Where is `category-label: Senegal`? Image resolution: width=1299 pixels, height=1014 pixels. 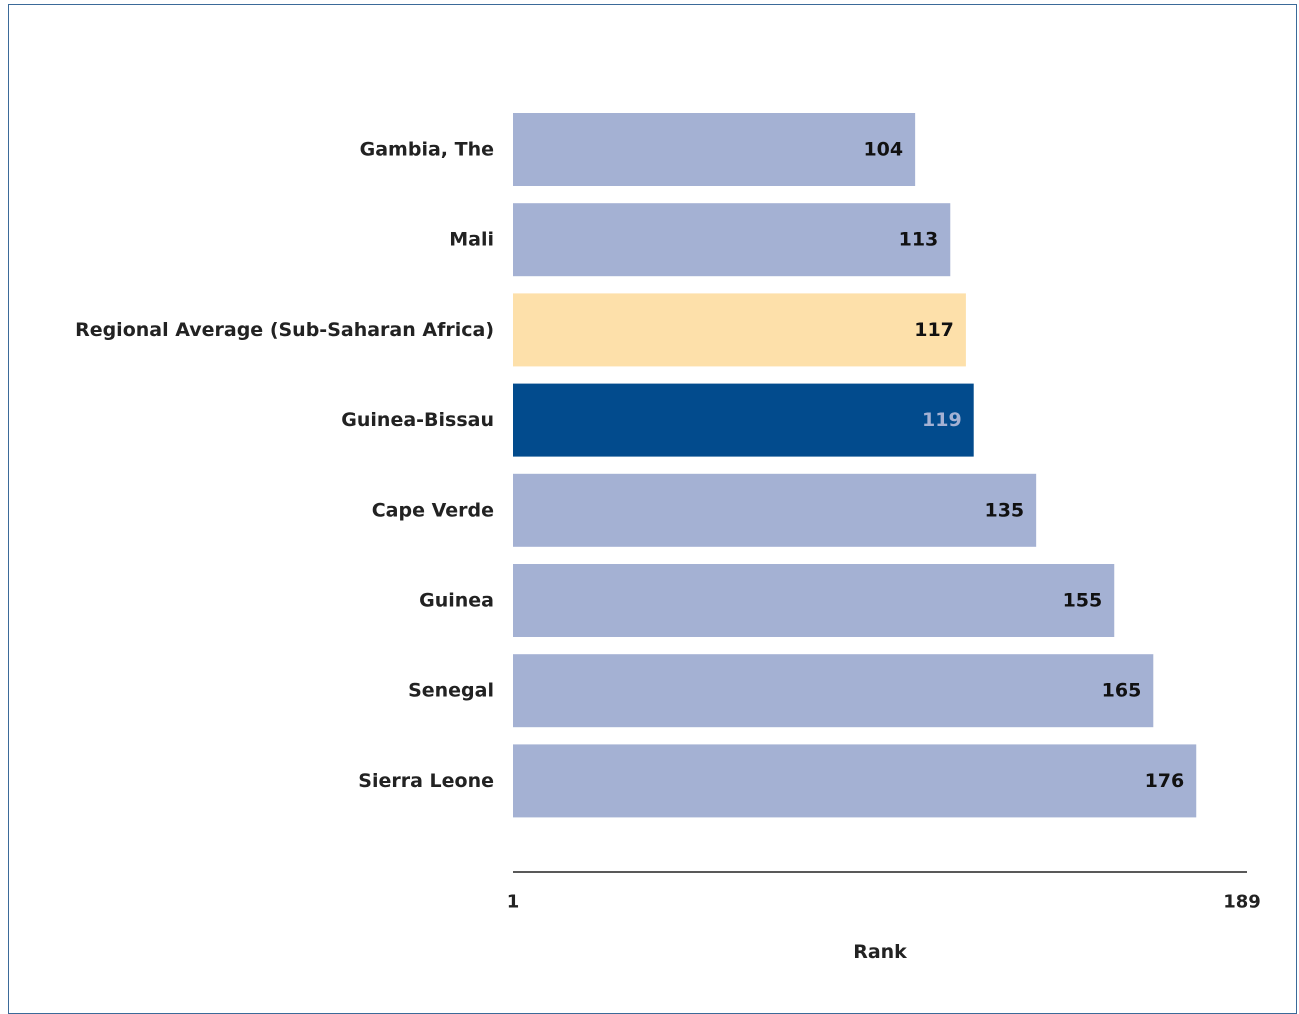 category-label: Senegal is located at coordinates (451, 691).